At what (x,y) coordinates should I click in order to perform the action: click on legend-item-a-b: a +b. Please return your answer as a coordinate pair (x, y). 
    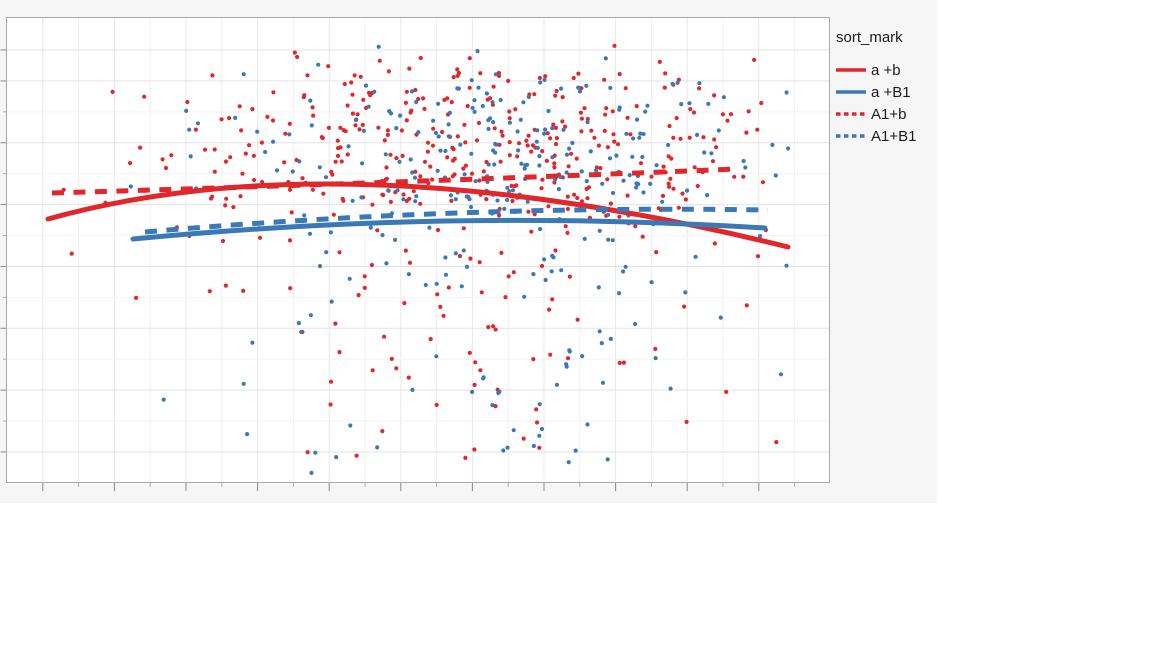
    Looking at the image, I should click on (886, 70).